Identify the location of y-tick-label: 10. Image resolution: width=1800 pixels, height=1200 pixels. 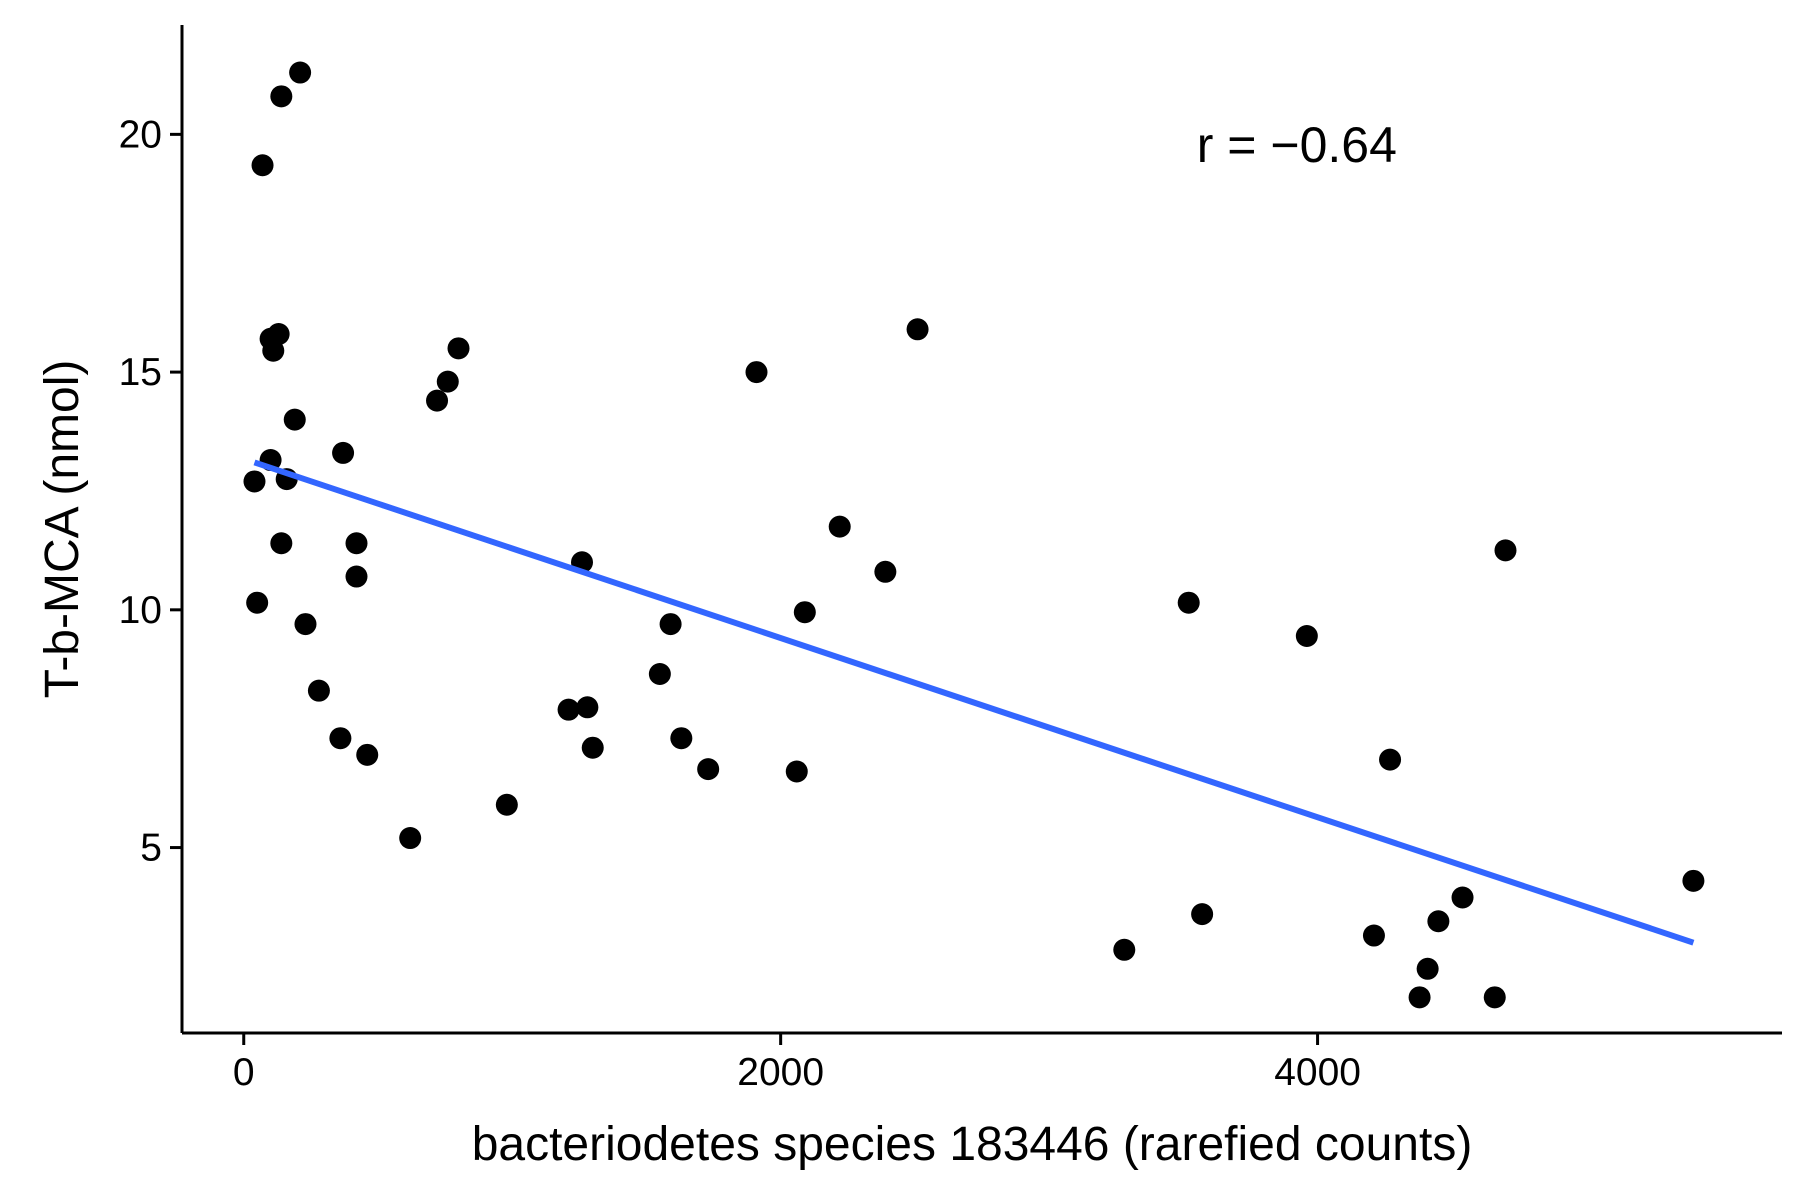
(140, 610).